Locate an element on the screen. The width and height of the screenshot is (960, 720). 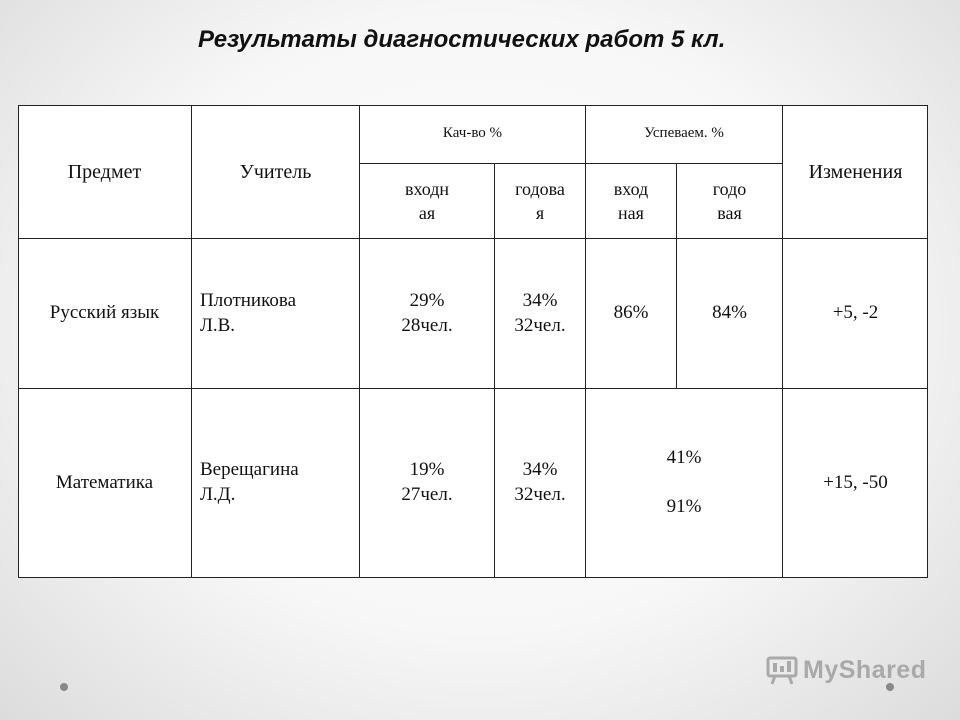
presentation-board-icon is located at coordinates (782, 670).